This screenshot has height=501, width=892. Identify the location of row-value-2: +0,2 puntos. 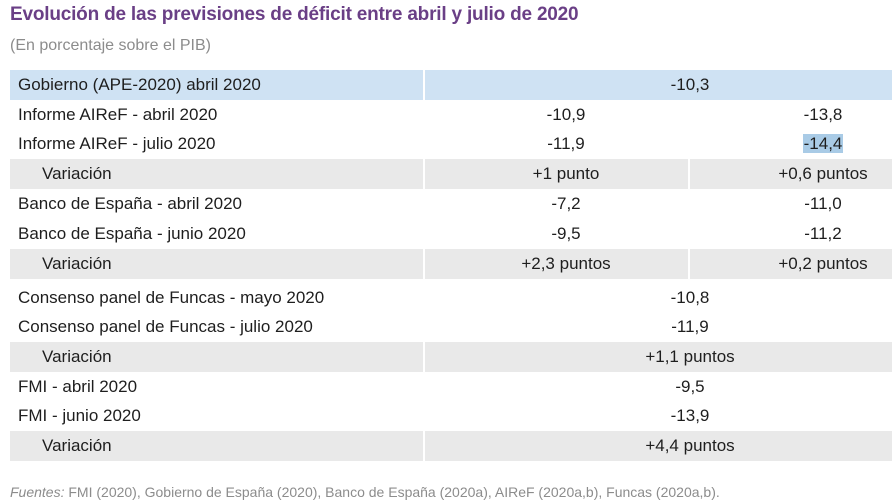
(823, 263).